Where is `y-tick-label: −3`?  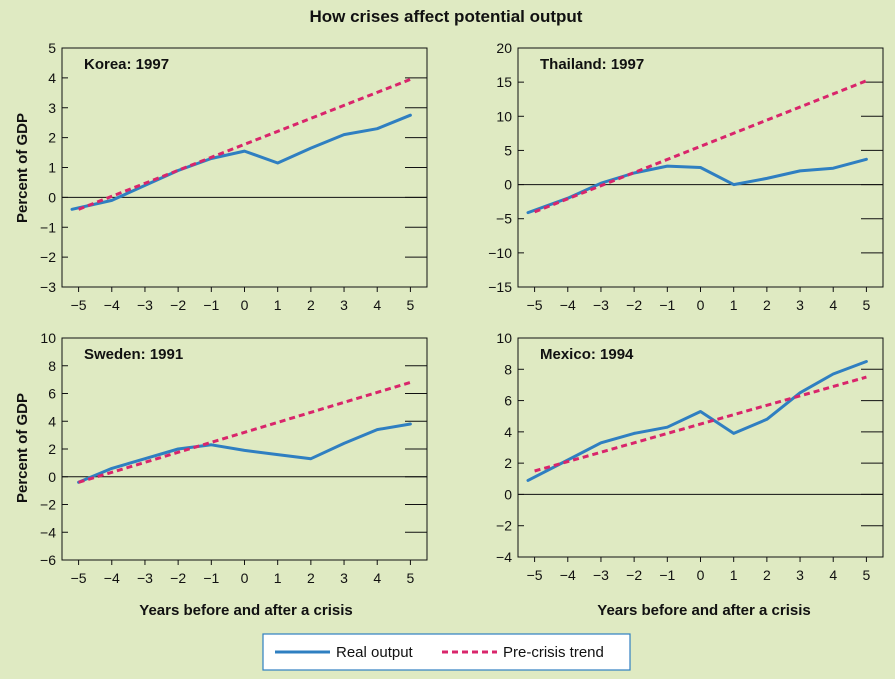 y-tick-label: −3 is located at coordinates (48, 287).